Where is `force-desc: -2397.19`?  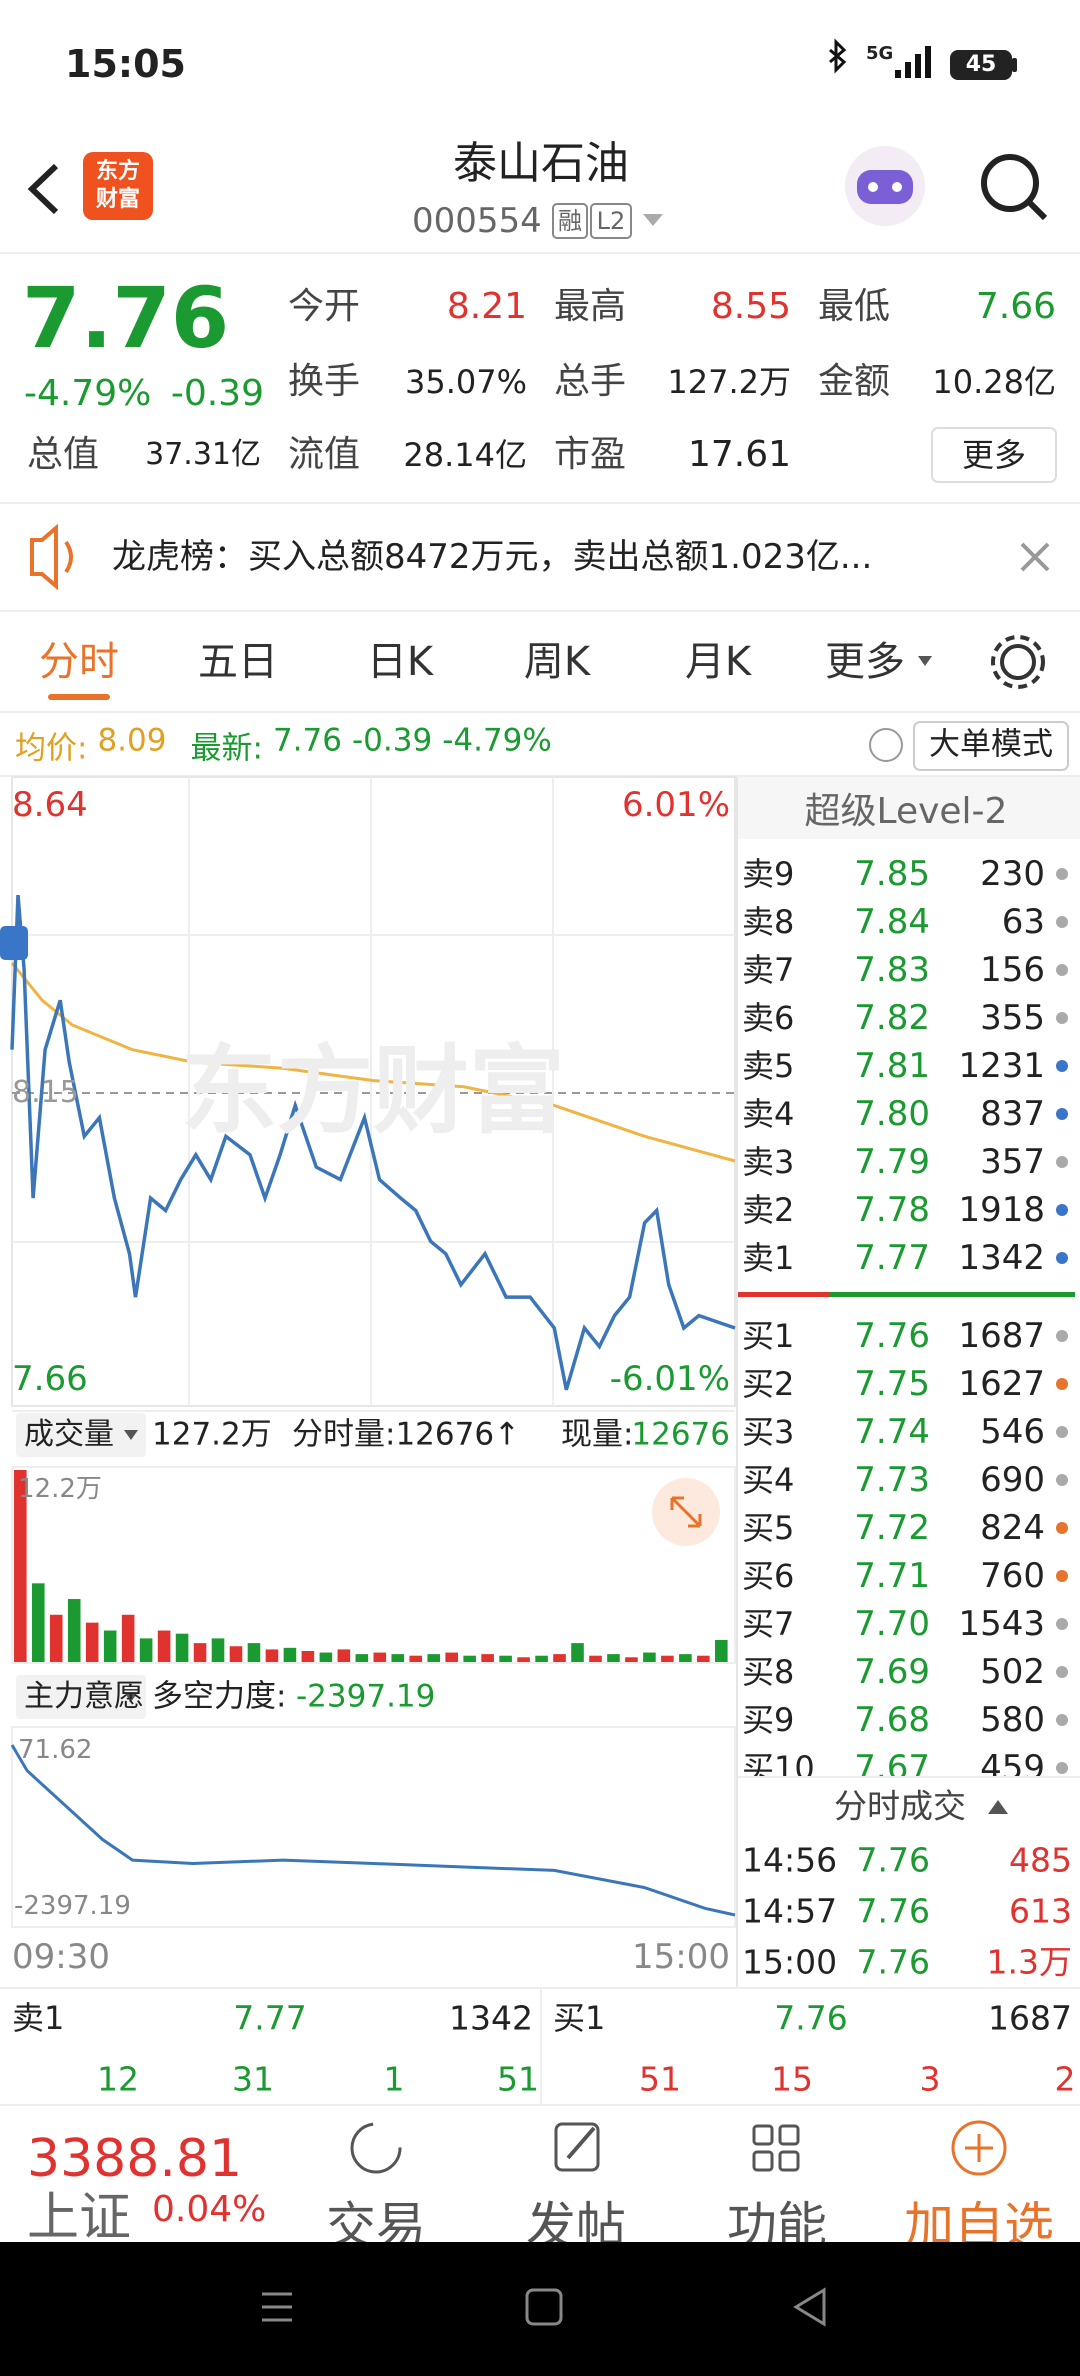 force-desc: -2397.19 is located at coordinates (366, 1696).